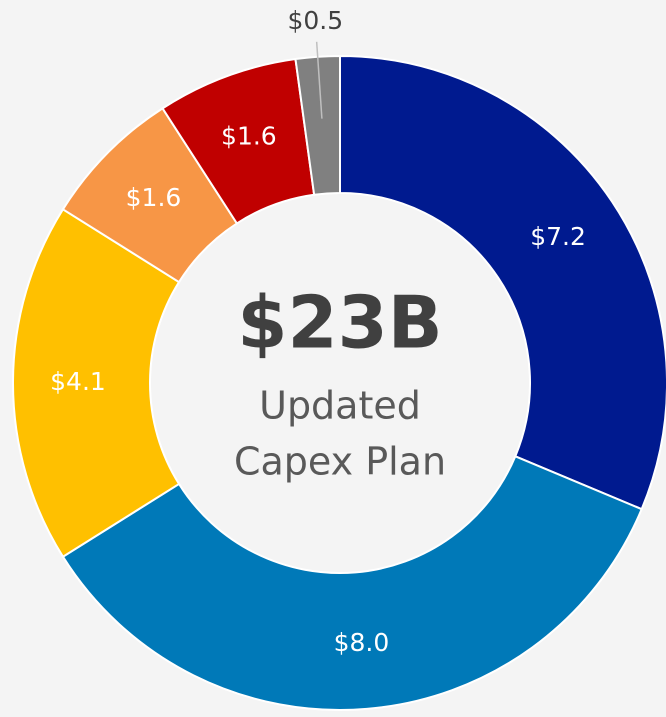 This screenshot has height=717, width=666. Describe the element at coordinates (78, 381) in the screenshot. I see `data-label: $4.1` at that location.